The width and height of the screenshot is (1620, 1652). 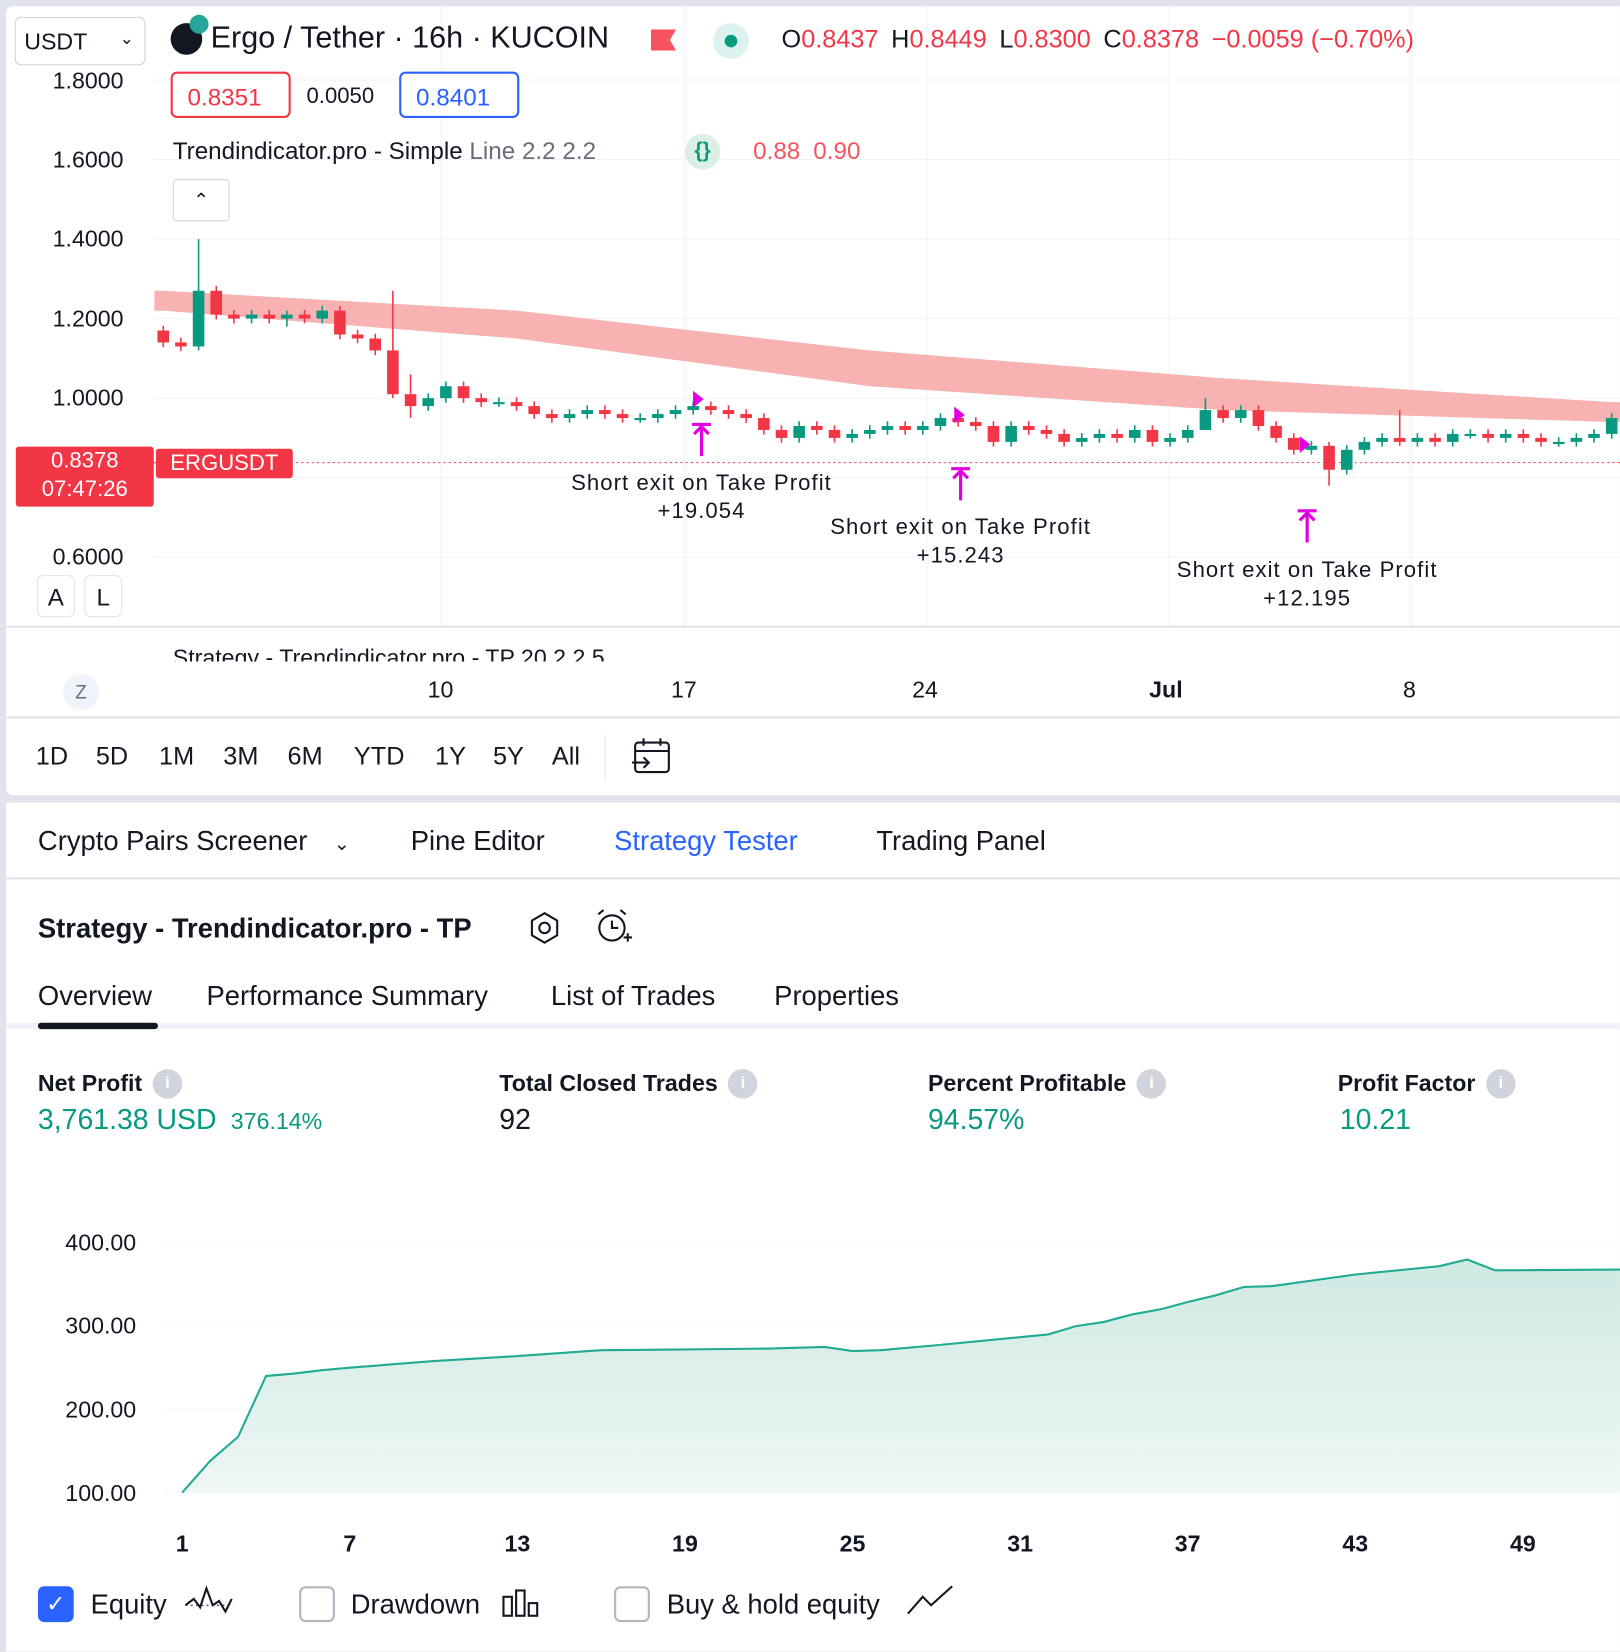 What do you see at coordinates (930, 1600) in the screenshot?
I see `buy-hold-line-icon` at bounding box center [930, 1600].